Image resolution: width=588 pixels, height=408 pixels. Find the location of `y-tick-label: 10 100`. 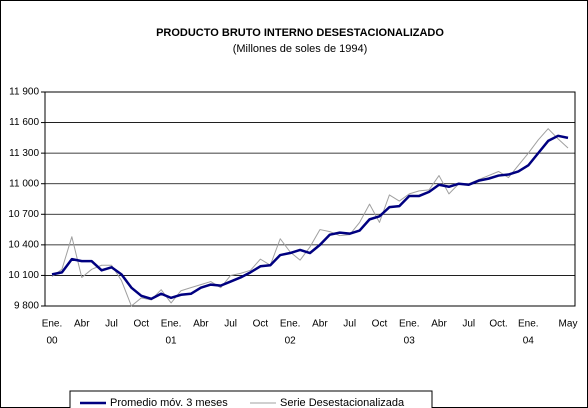

y-tick-label: 10 100 is located at coordinates (23, 275).